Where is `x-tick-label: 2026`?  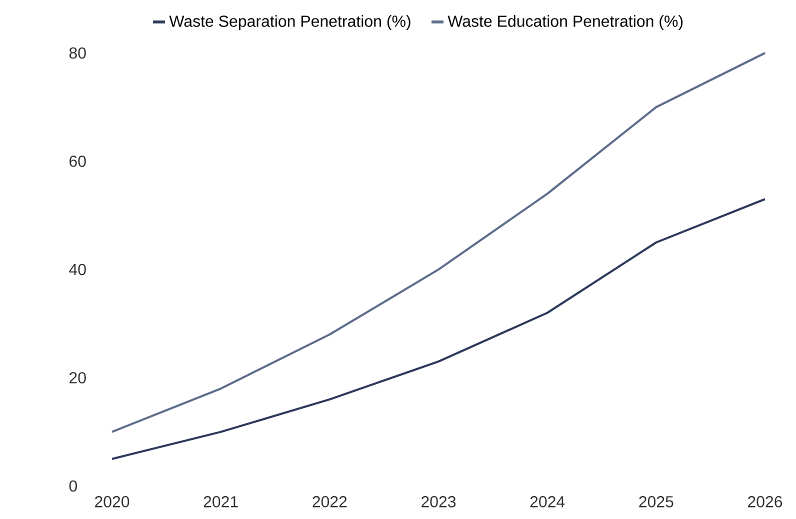
x-tick-label: 2026 is located at coordinates (765, 502).